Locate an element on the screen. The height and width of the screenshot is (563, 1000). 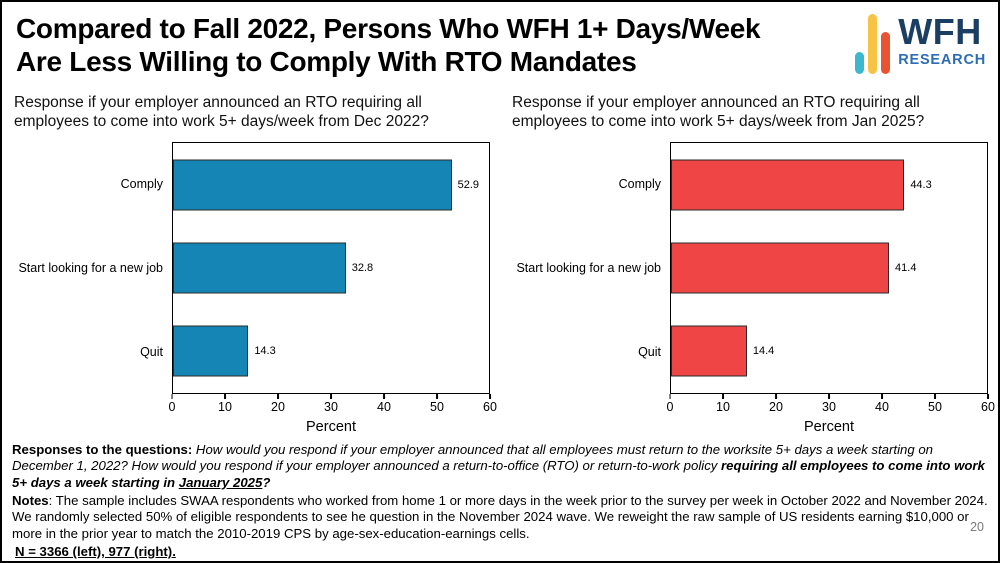
value-label: 41.4 is located at coordinates (906, 268).